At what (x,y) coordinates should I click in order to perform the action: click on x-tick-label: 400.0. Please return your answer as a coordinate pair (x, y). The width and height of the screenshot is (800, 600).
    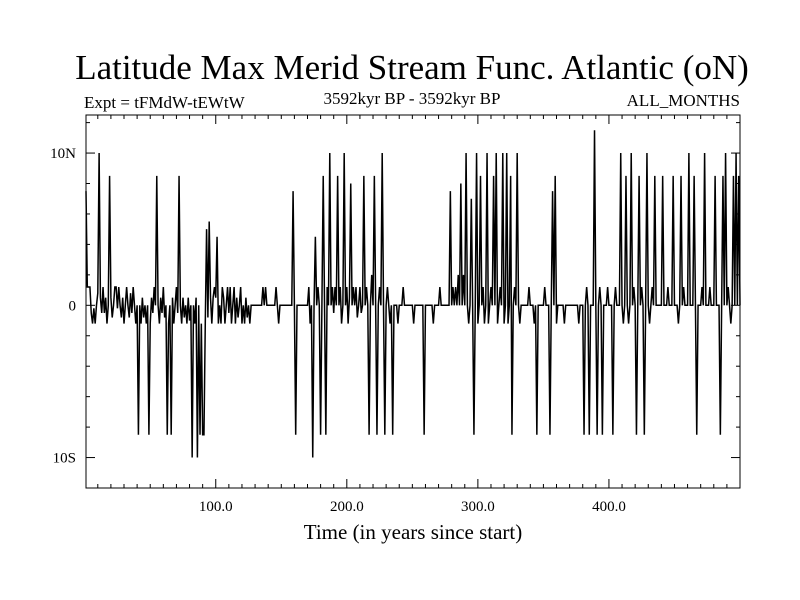
    Looking at the image, I should click on (609, 507).